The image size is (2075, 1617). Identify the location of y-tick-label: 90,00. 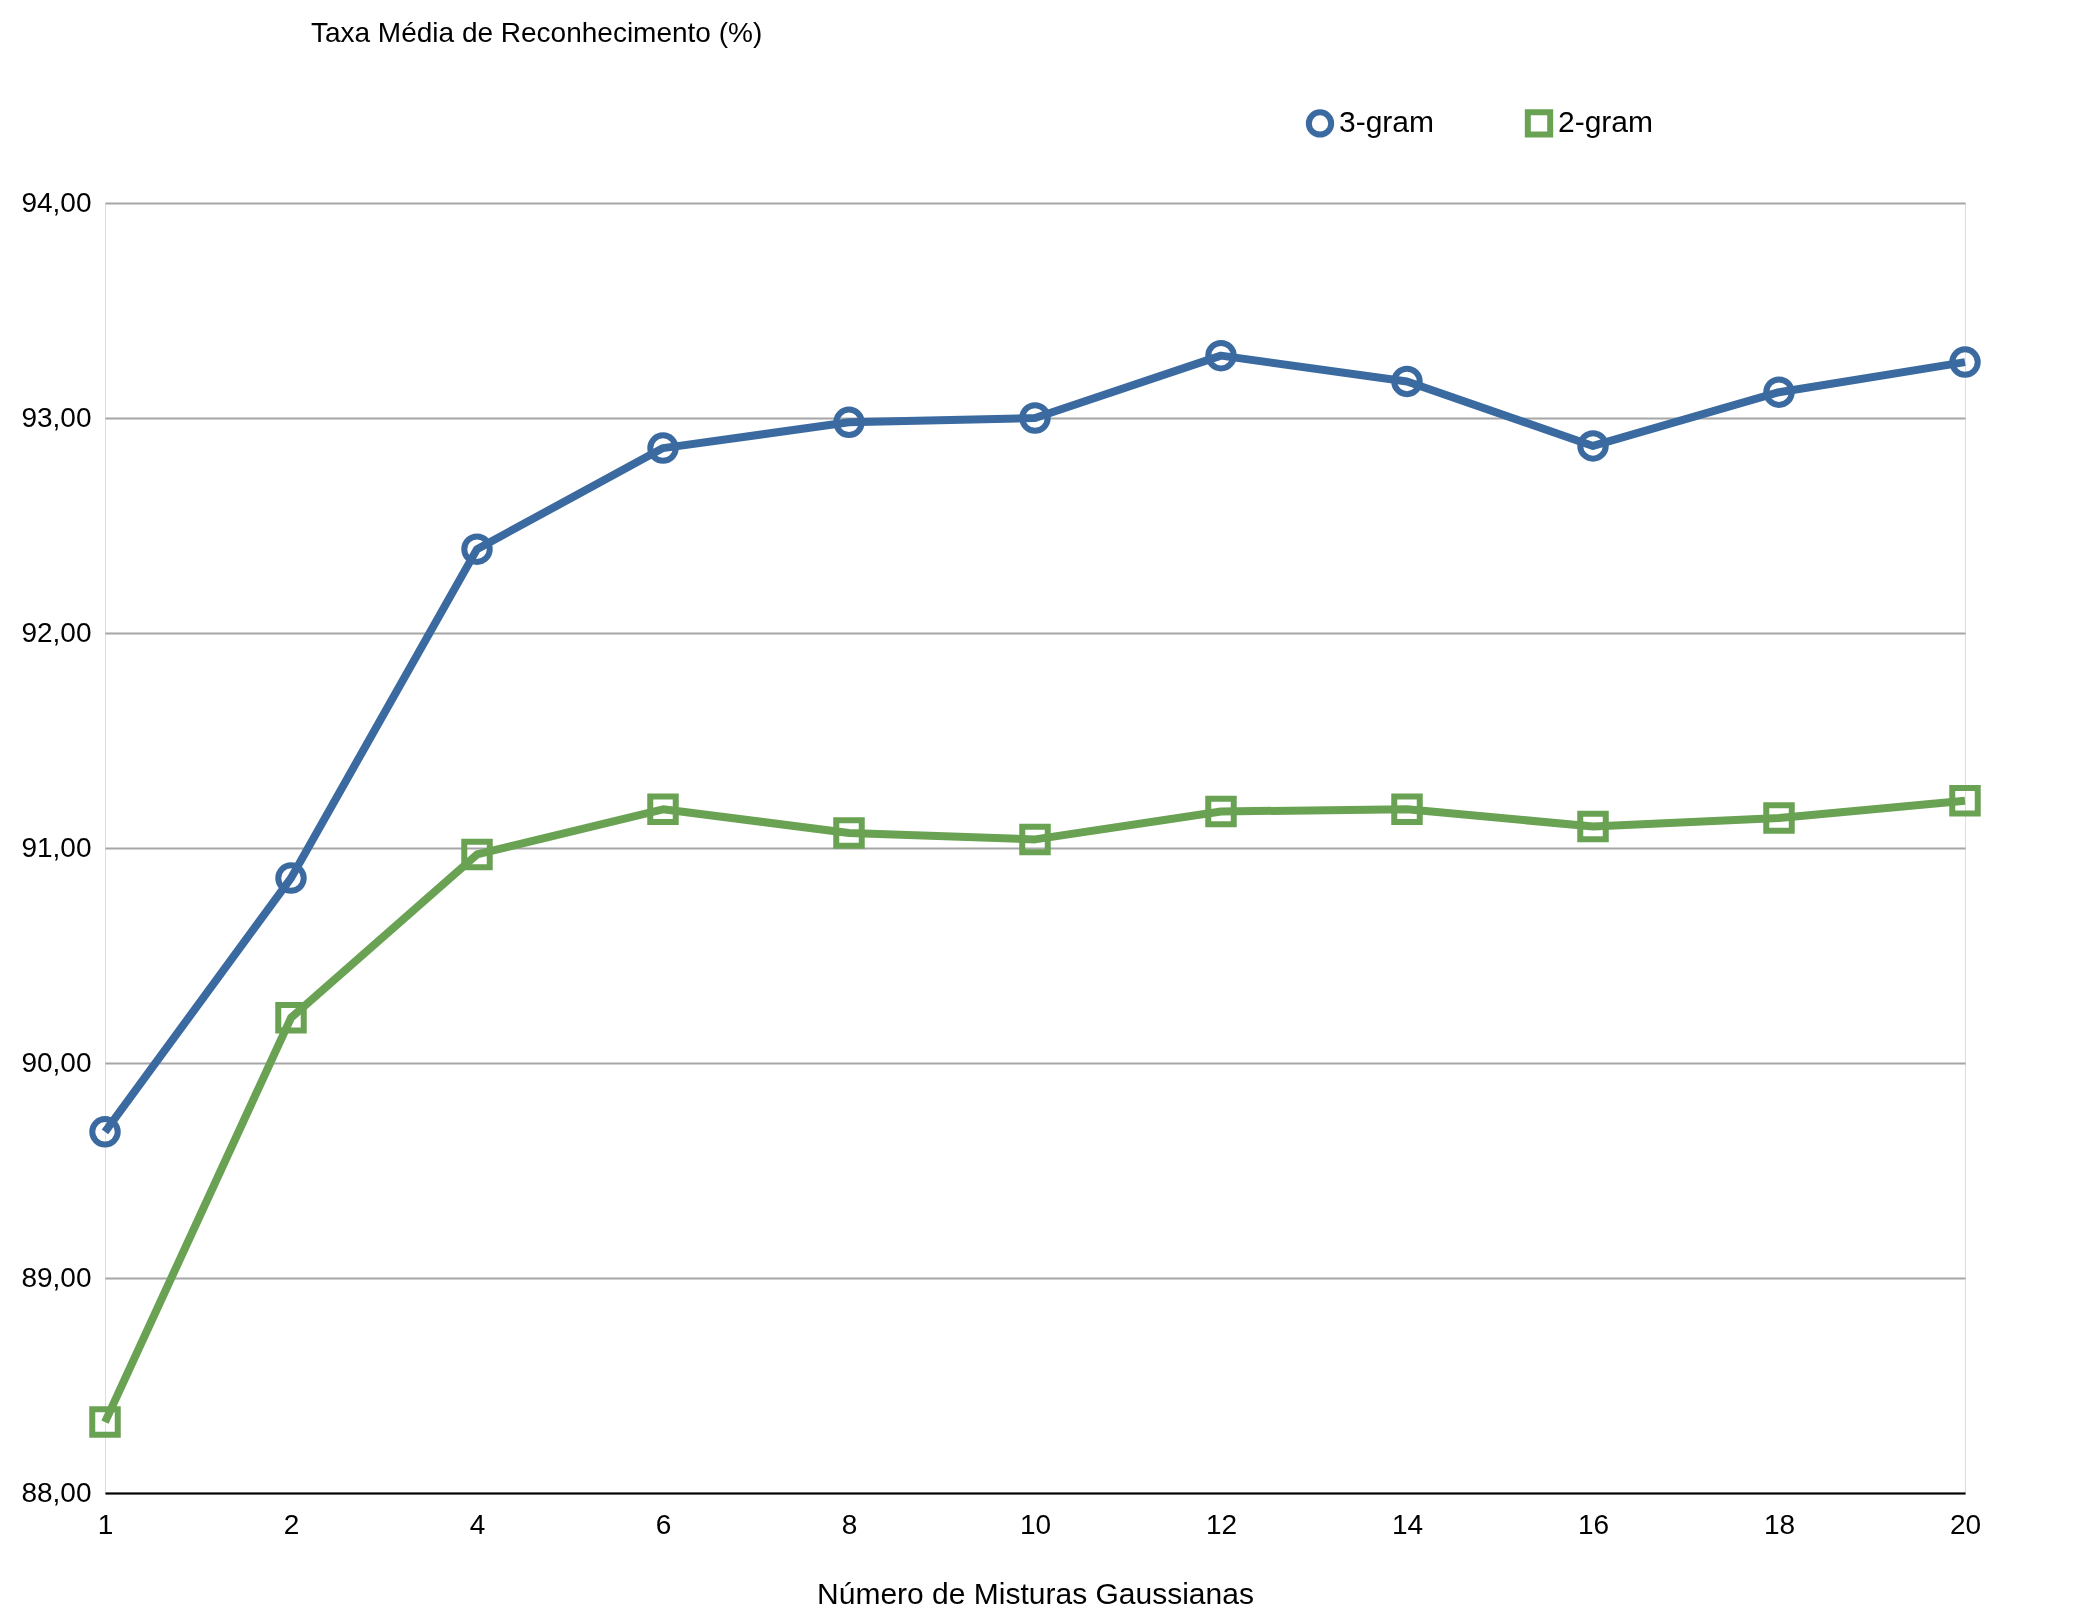
(56, 1062).